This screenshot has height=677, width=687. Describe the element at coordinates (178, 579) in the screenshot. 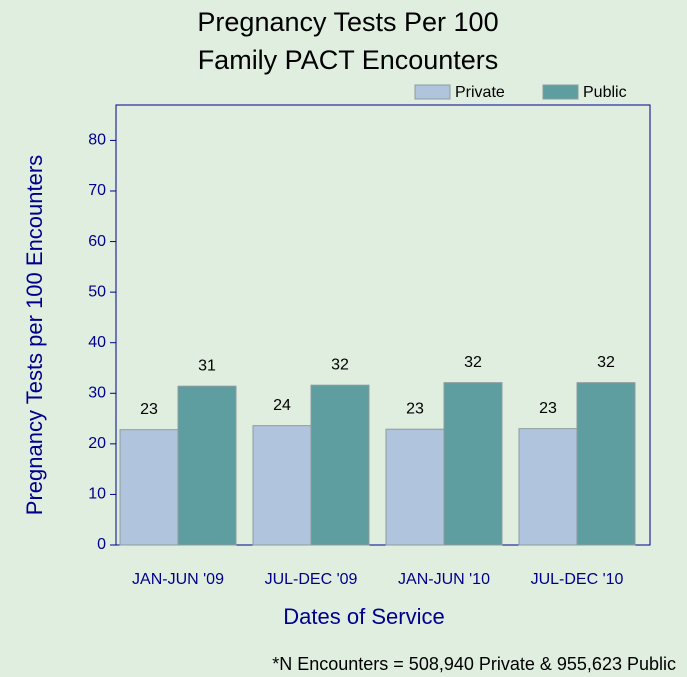

I see `x-tick-label: JAN-JUN '09` at that location.